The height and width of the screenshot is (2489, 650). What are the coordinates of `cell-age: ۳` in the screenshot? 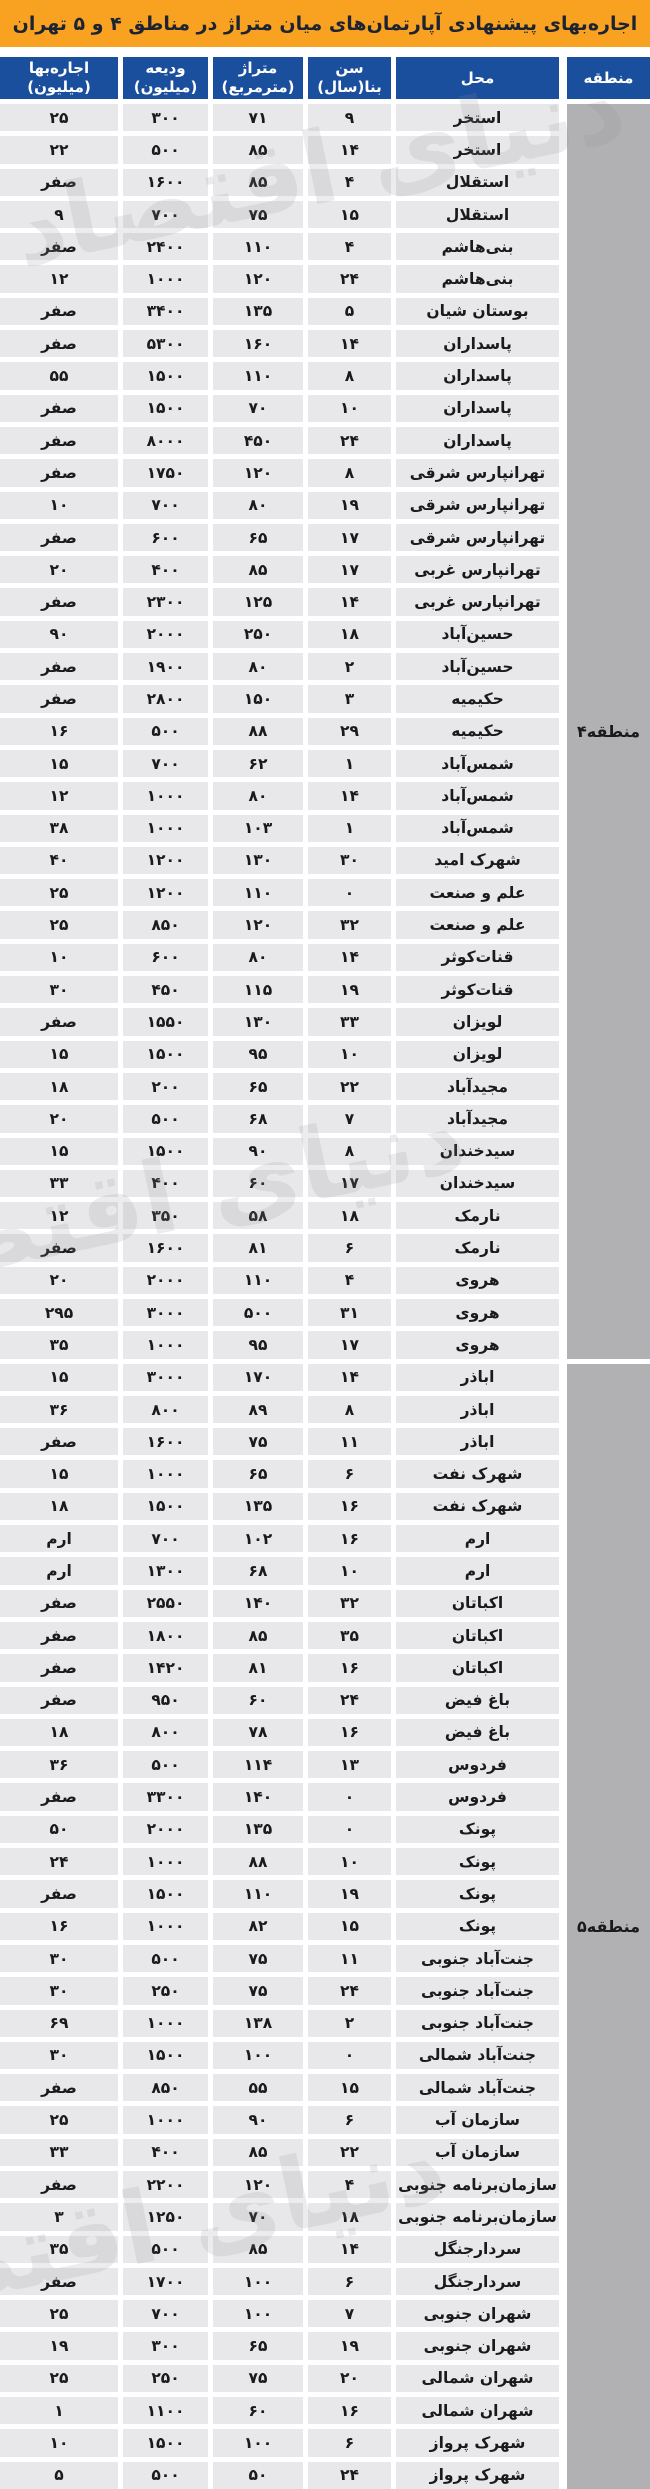 It's located at (349, 699).